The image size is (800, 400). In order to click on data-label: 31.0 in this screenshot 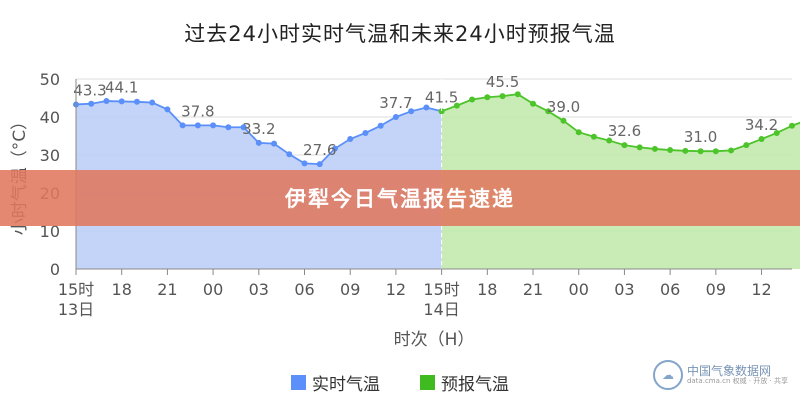, I will do `click(700, 137)`.